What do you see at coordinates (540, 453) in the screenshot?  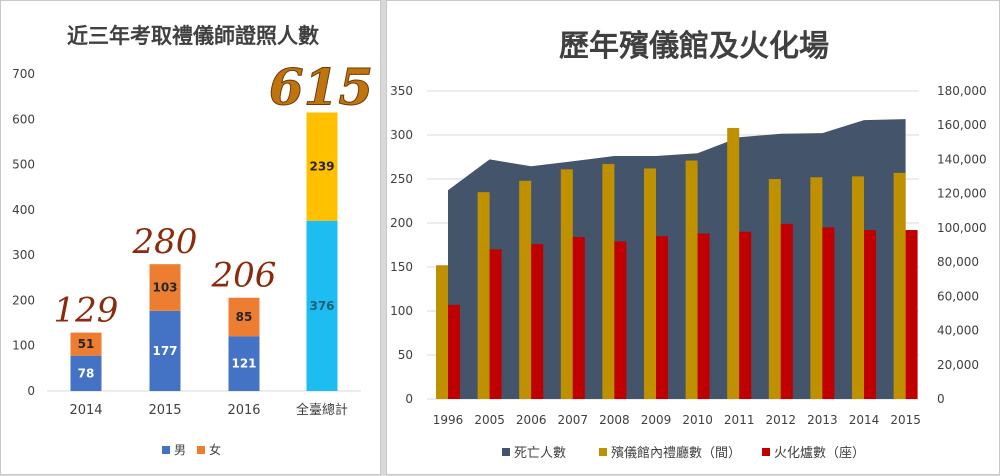 I see `legend-deaths-label: 死亡人數` at bounding box center [540, 453].